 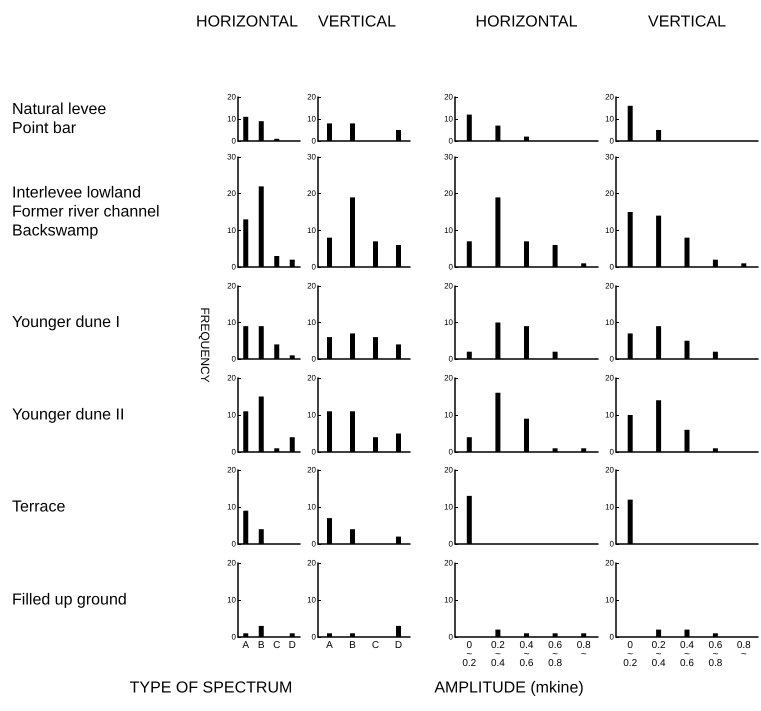 What do you see at coordinates (687, 654) in the screenshot?
I see `x-tick-label: 0.4 ~ 0.6` at bounding box center [687, 654].